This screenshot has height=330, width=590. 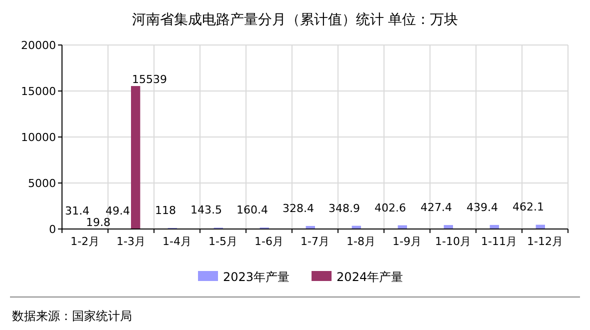 I want to click on data-label: 31.4, so click(x=77, y=211).